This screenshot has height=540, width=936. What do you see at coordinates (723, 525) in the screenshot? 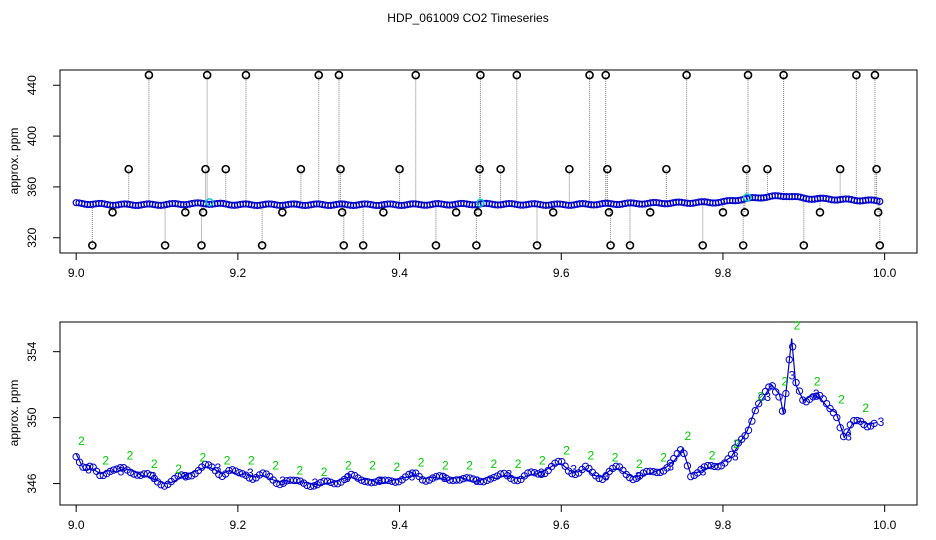
I see `bottom-x-tick-label: 9.8` at bounding box center [723, 525].